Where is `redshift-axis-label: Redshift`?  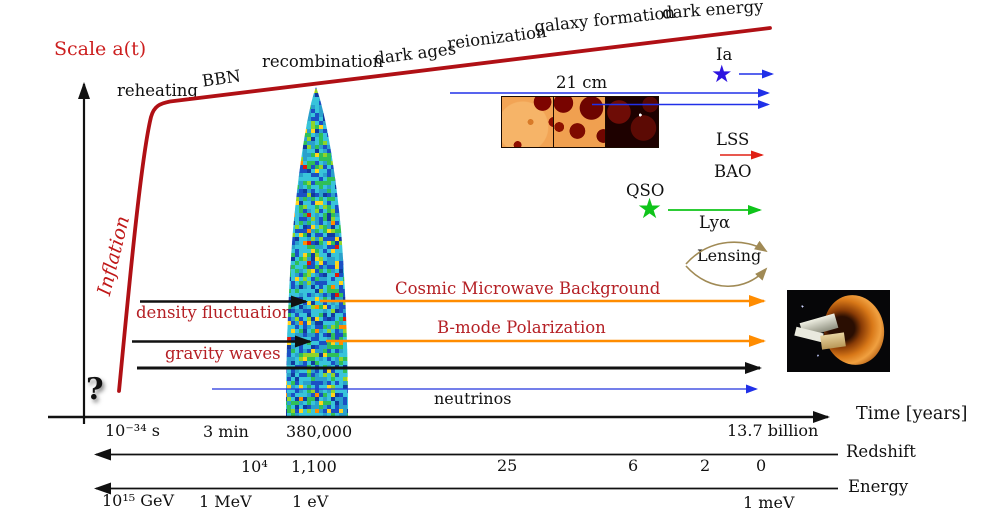
redshift-axis-label: Redshift is located at coordinates (881, 451).